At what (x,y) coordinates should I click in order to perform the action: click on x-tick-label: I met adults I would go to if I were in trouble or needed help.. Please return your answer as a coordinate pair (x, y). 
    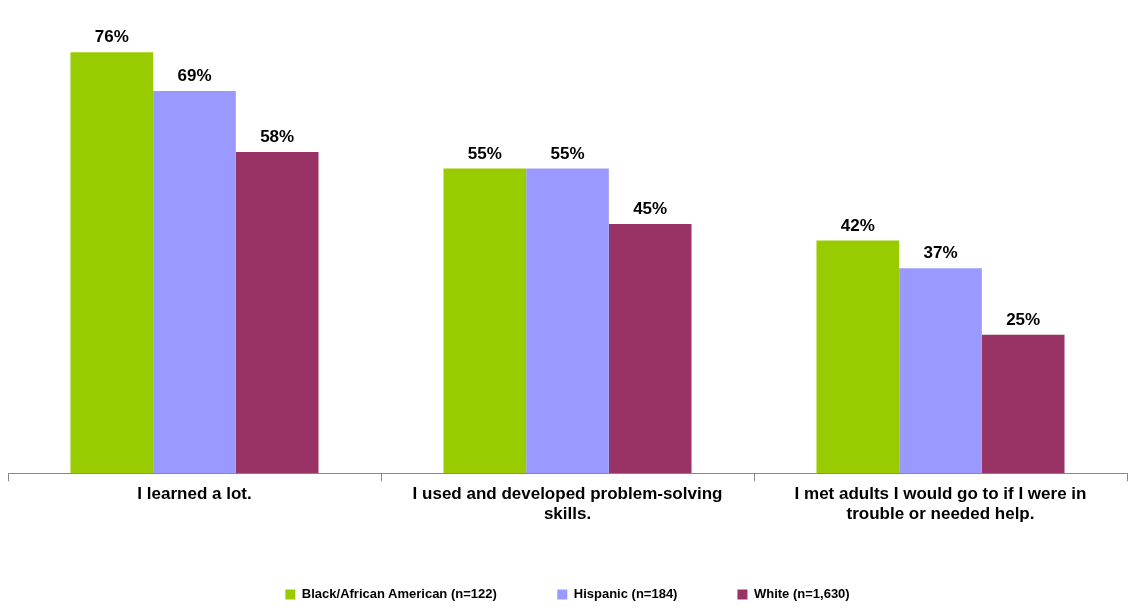
    Looking at the image, I should click on (940, 504).